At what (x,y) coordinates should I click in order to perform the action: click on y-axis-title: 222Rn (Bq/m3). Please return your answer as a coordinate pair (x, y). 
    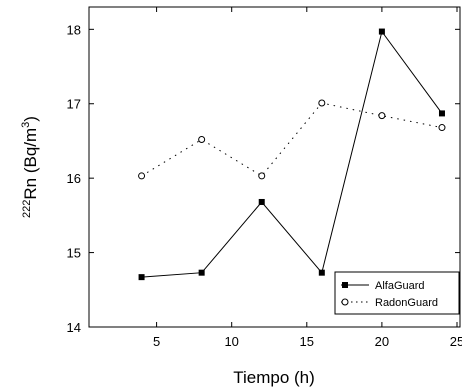
    Looking at the image, I should click on (30, 167).